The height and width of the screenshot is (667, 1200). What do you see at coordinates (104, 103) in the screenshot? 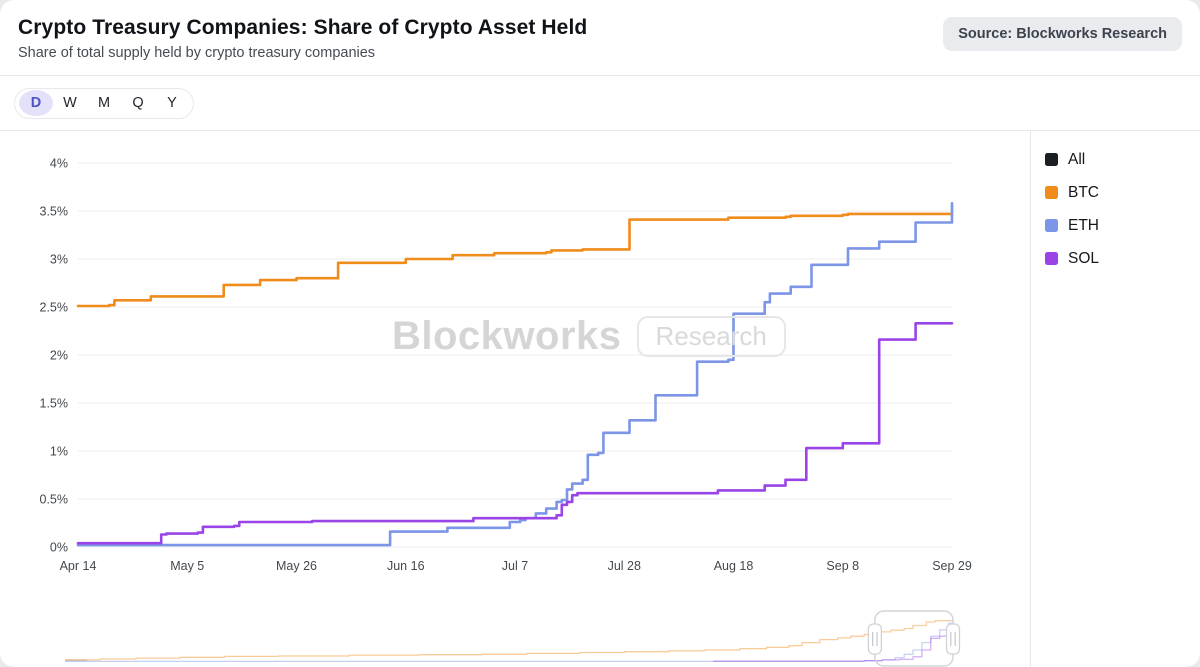
I see `interval-button-m: M` at bounding box center [104, 103].